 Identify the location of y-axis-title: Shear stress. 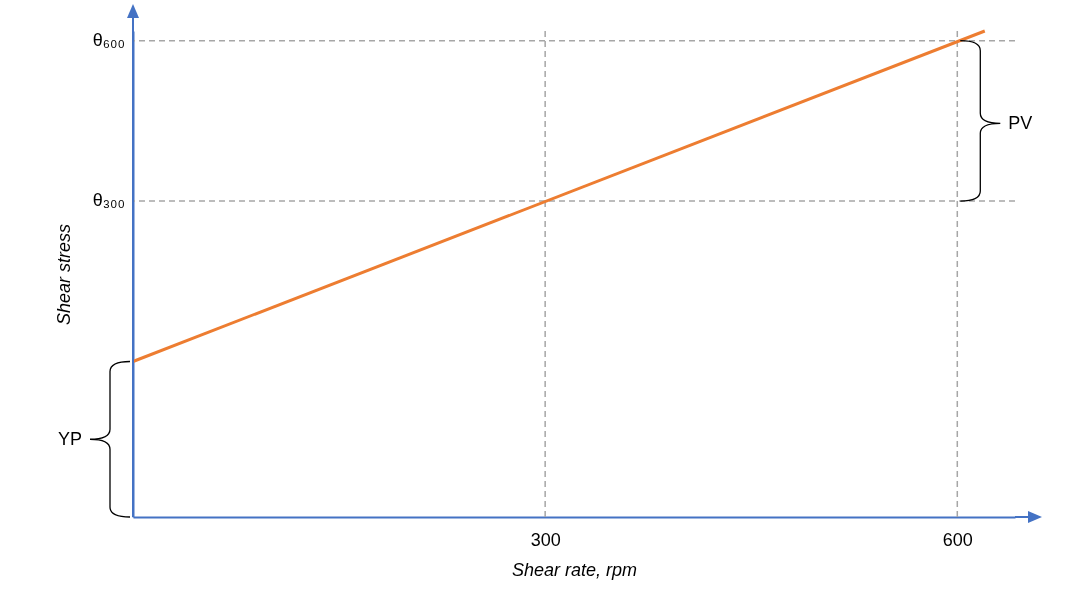
(63, 274).